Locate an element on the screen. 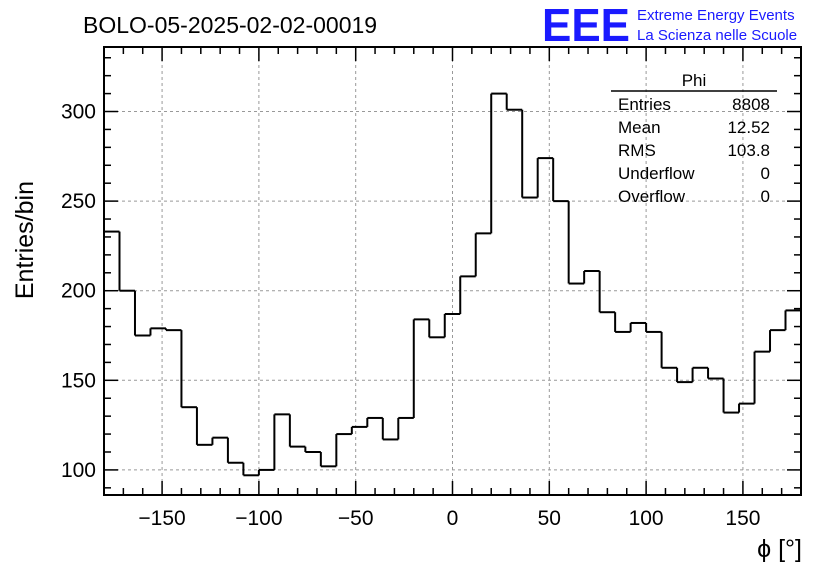  stats-label: Mean is located at coordinates (639, 127).